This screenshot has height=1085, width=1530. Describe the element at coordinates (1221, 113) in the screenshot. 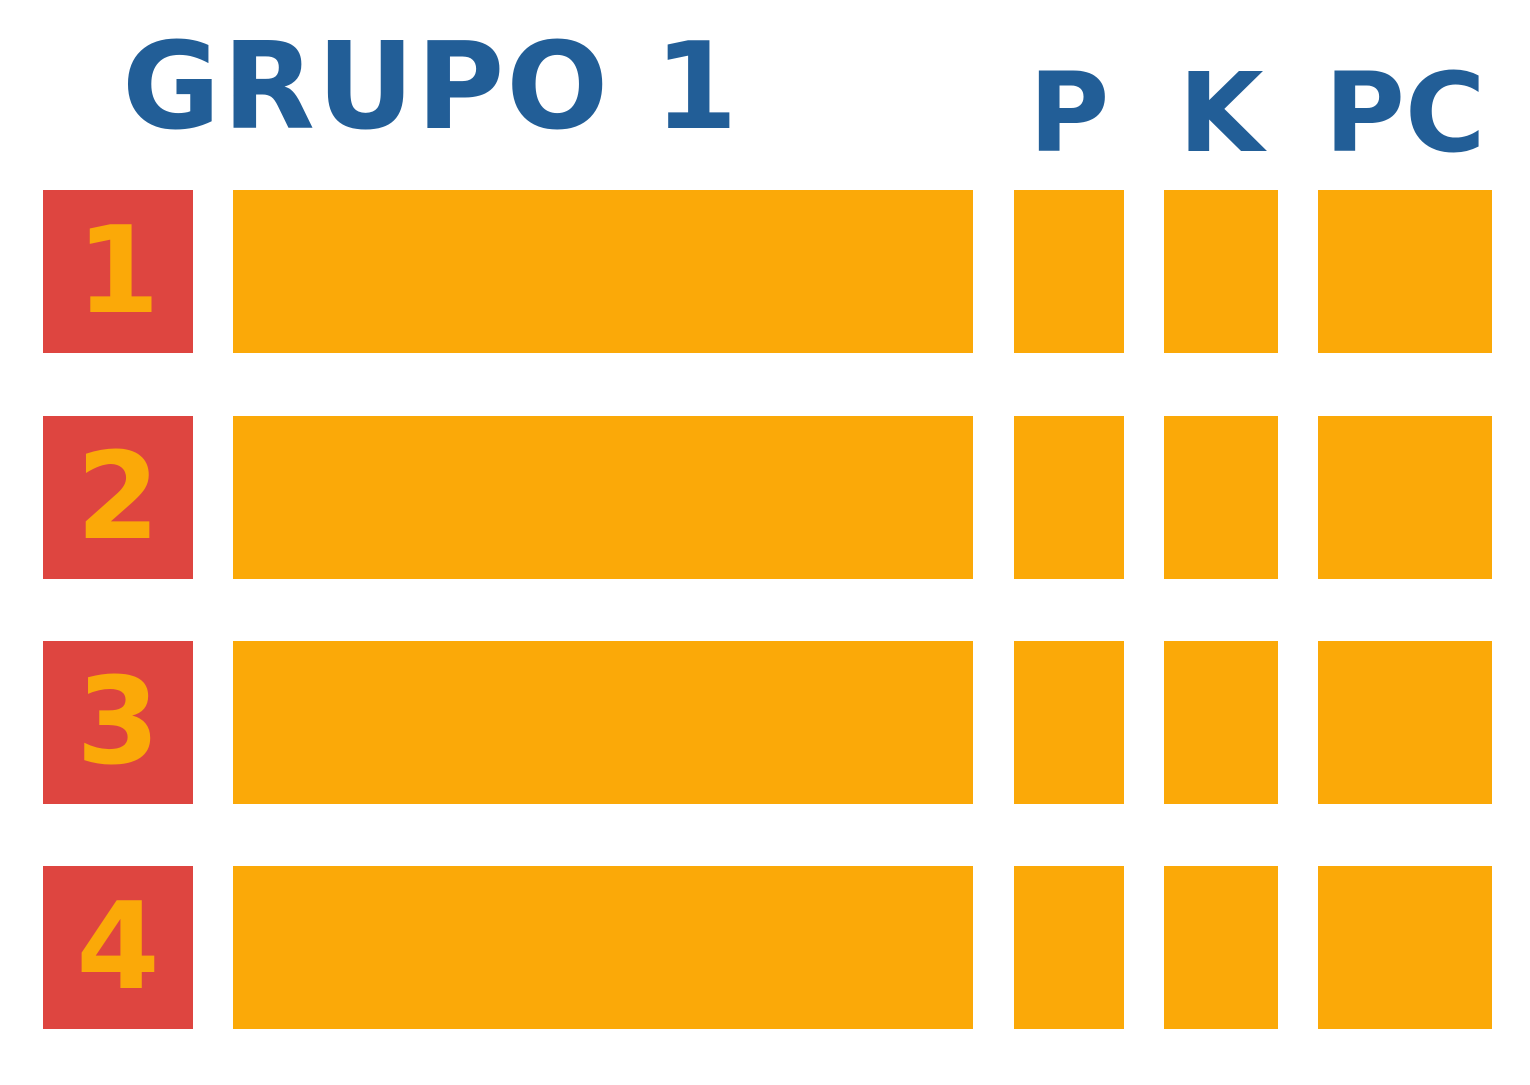

I see `column-header-k: K` at that location.